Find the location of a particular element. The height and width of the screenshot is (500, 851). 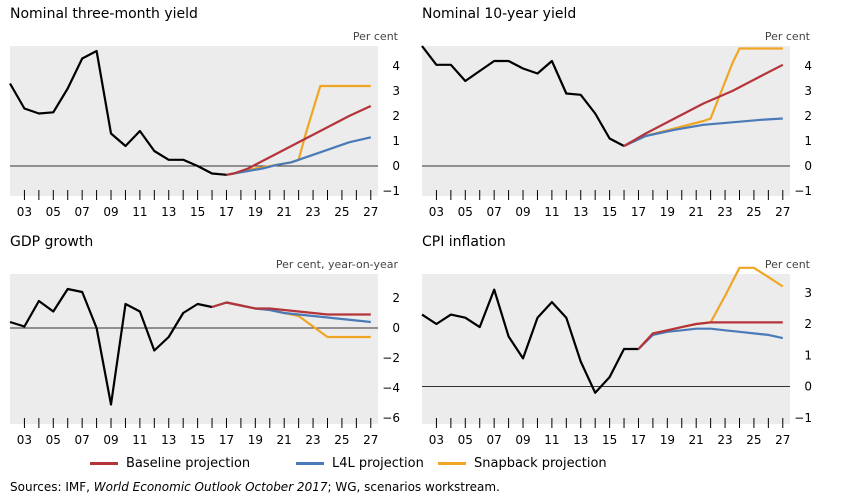

legend-item-l4l: L4L projection is located at coordinates (360, 463).